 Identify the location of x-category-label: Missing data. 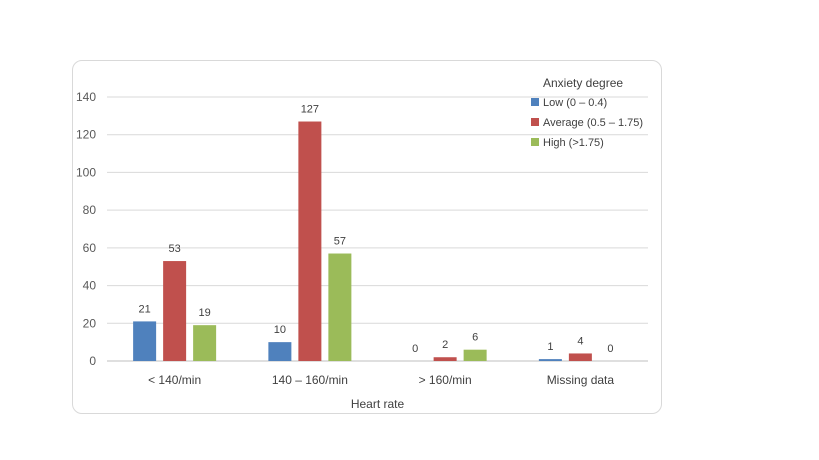
(581, 380).